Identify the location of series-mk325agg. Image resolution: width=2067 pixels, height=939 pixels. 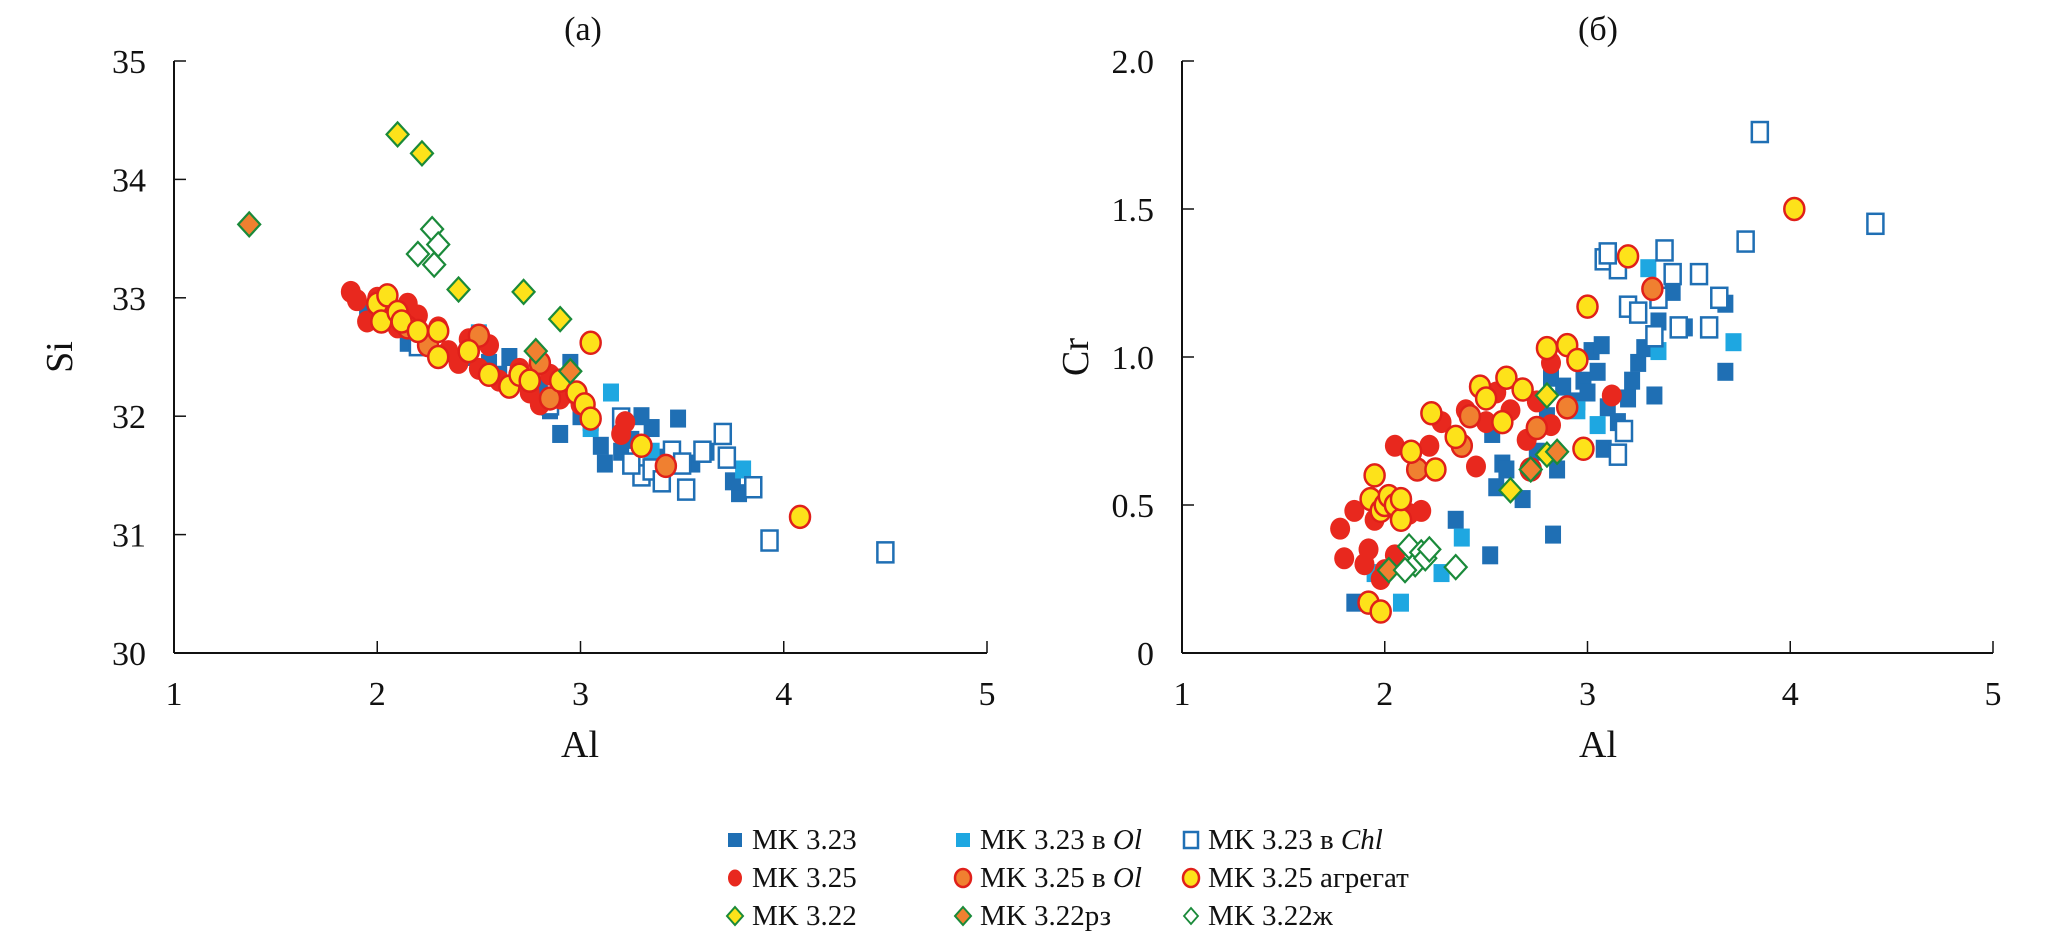
(589, 406).